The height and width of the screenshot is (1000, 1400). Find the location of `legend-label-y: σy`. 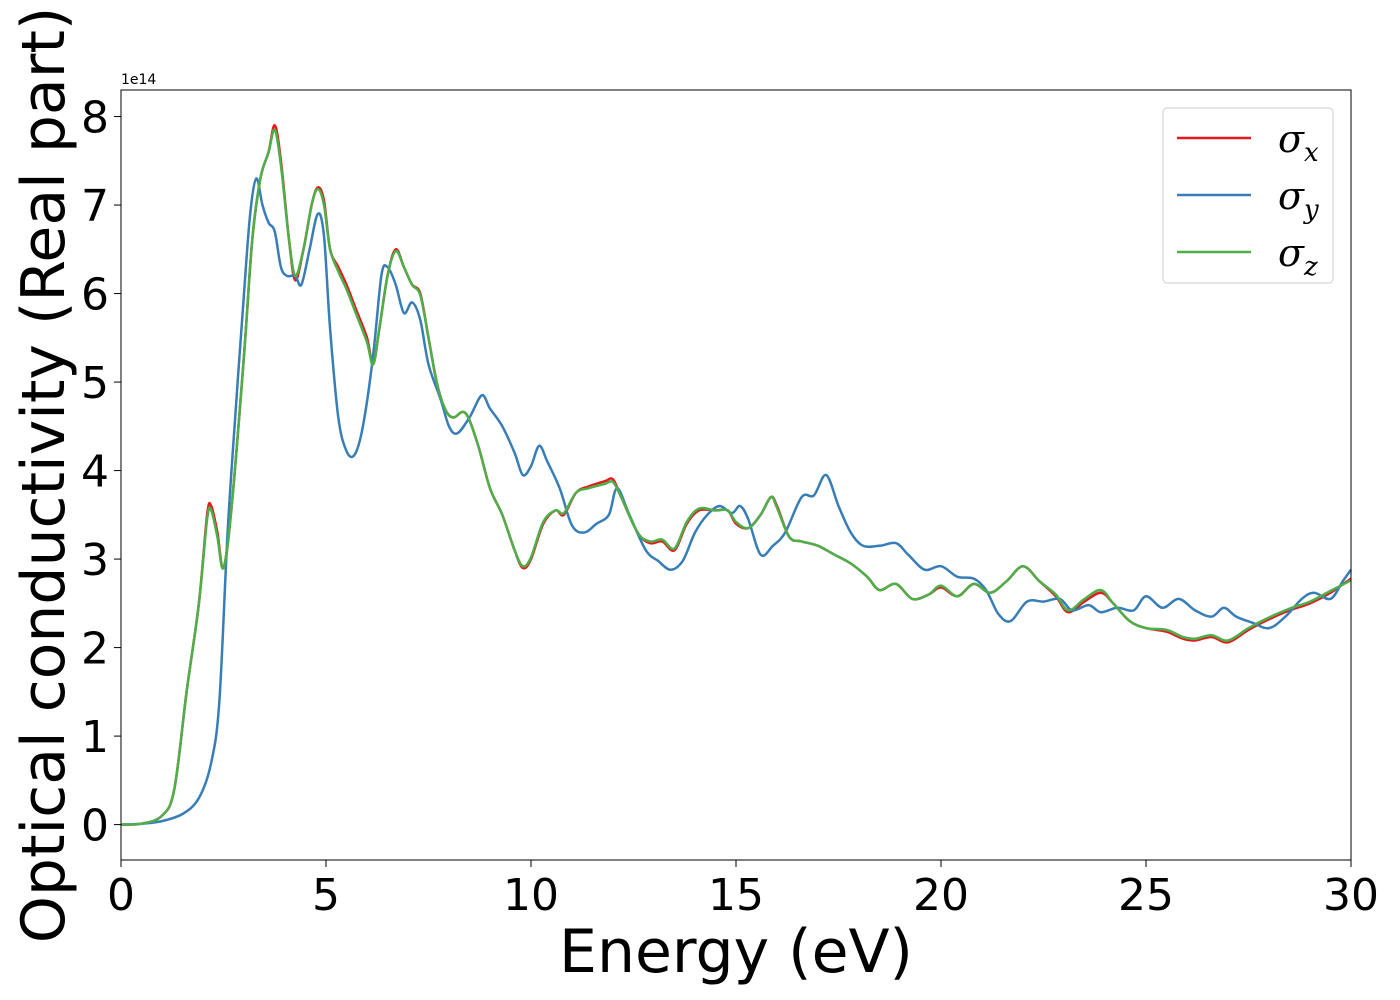

legend-label-y: σy is located at coordinates (1298, 199).